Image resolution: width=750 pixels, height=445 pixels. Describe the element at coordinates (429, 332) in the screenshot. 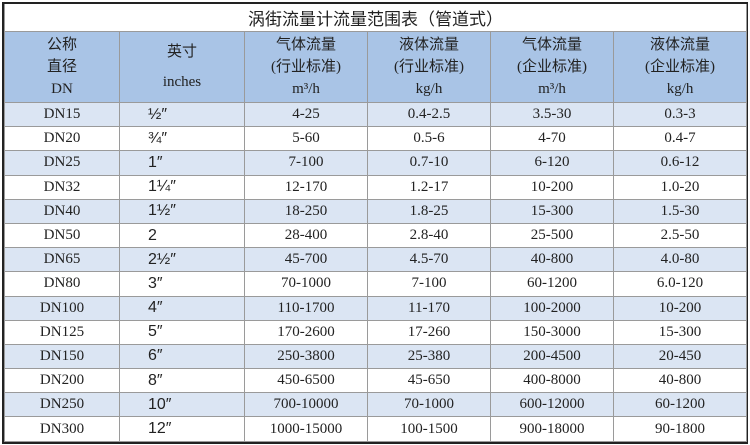

I see `cell-liquid-flow-industry: 17-260` at that location.